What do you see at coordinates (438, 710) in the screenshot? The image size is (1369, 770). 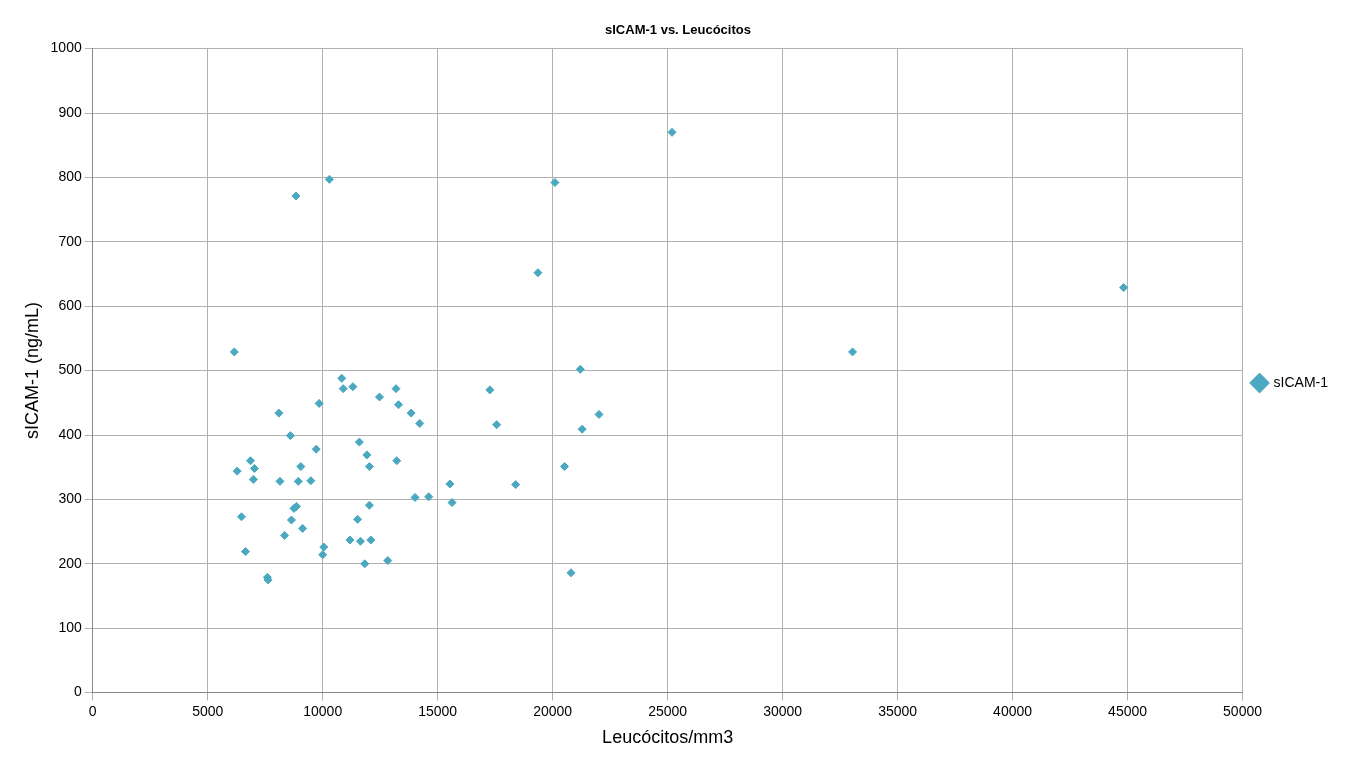 I see `x-tick-label: 15000` at bounding box center [438, 710].